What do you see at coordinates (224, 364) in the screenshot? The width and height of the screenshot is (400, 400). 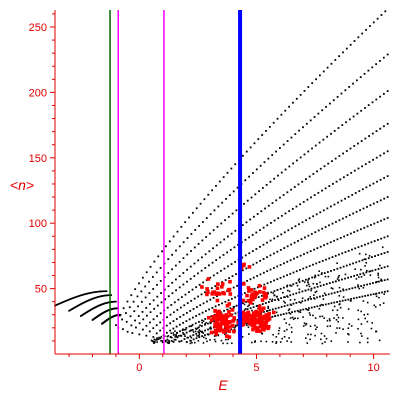 I see `x-ticks: 0 5 10` at bounding box center [224, 364].